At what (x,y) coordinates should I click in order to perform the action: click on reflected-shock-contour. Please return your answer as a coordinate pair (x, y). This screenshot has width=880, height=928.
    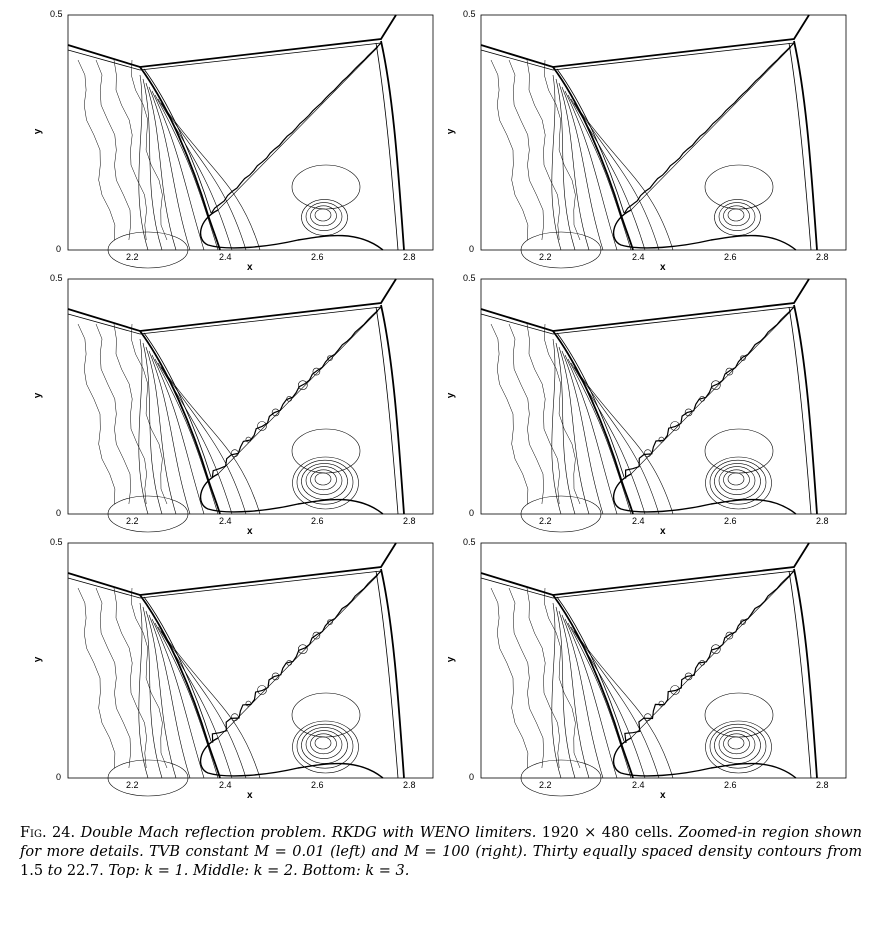
    Looking at the image, I should click on (177, 405).